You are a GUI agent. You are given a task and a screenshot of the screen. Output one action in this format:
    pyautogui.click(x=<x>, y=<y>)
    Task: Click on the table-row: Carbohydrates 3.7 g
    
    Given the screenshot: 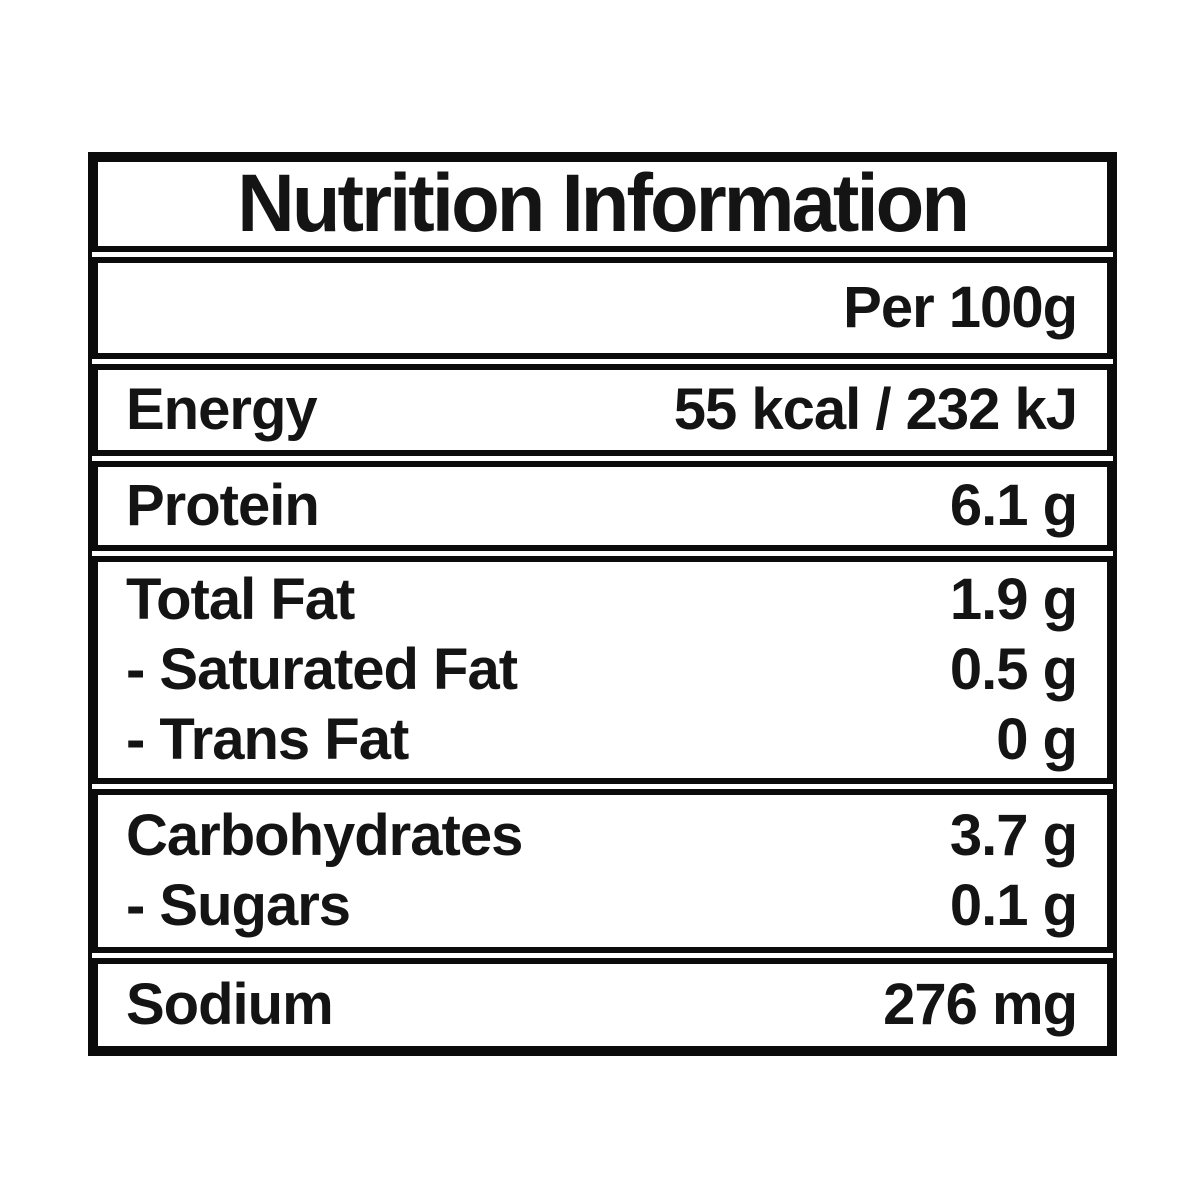 What is the action you would take?
    pyautogui.click(x=602, y=836)
    